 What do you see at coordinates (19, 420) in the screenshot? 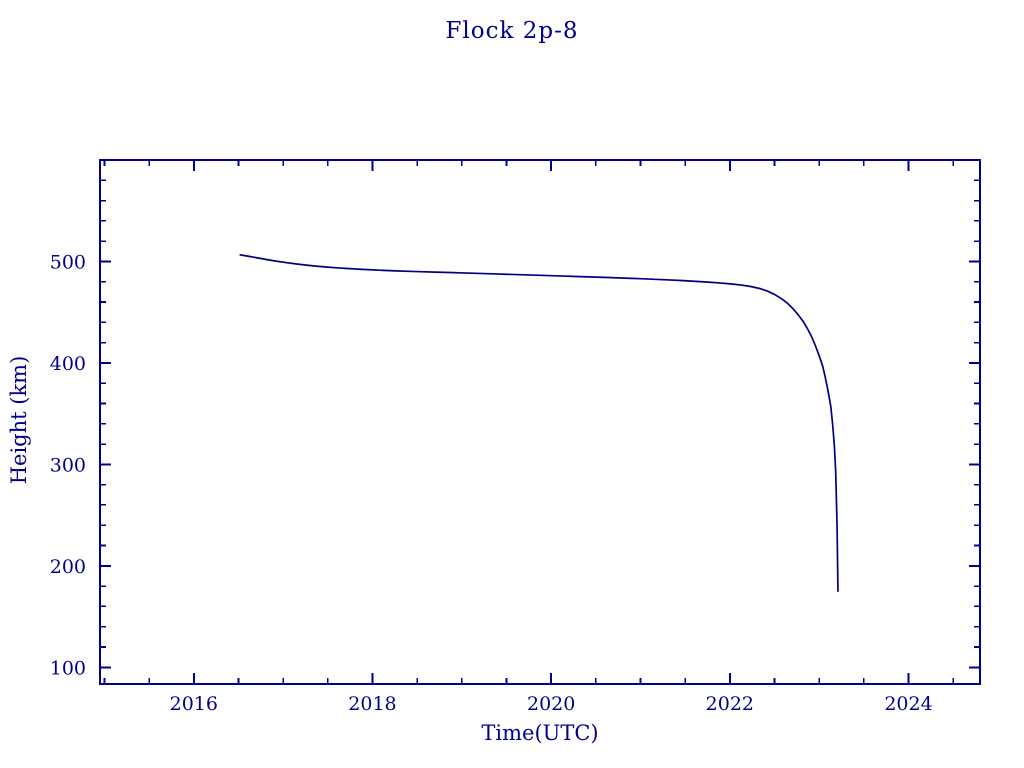
I see `y-axis-title: Height (km)` at bounding box center [19, 420].